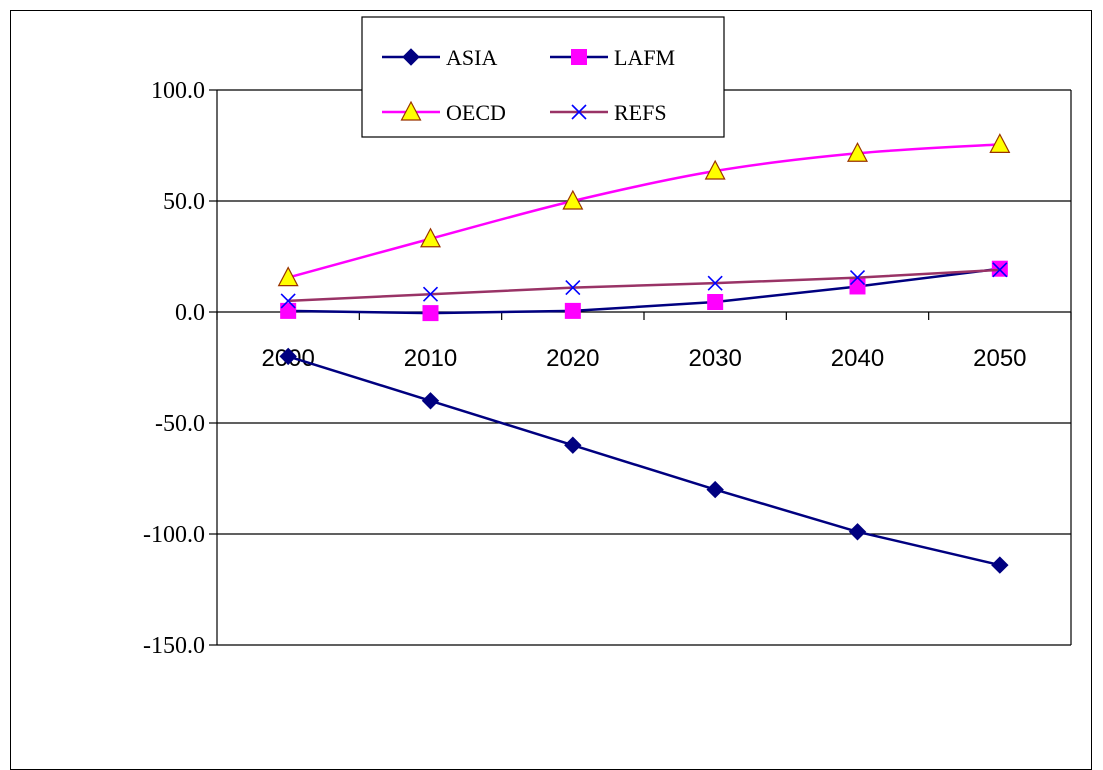 This screenshot has width=1103, height=770. What do you see at coordinates (644, 285) in the screenshot?
I see `series-line-refs` at bounding box center [644, 285].